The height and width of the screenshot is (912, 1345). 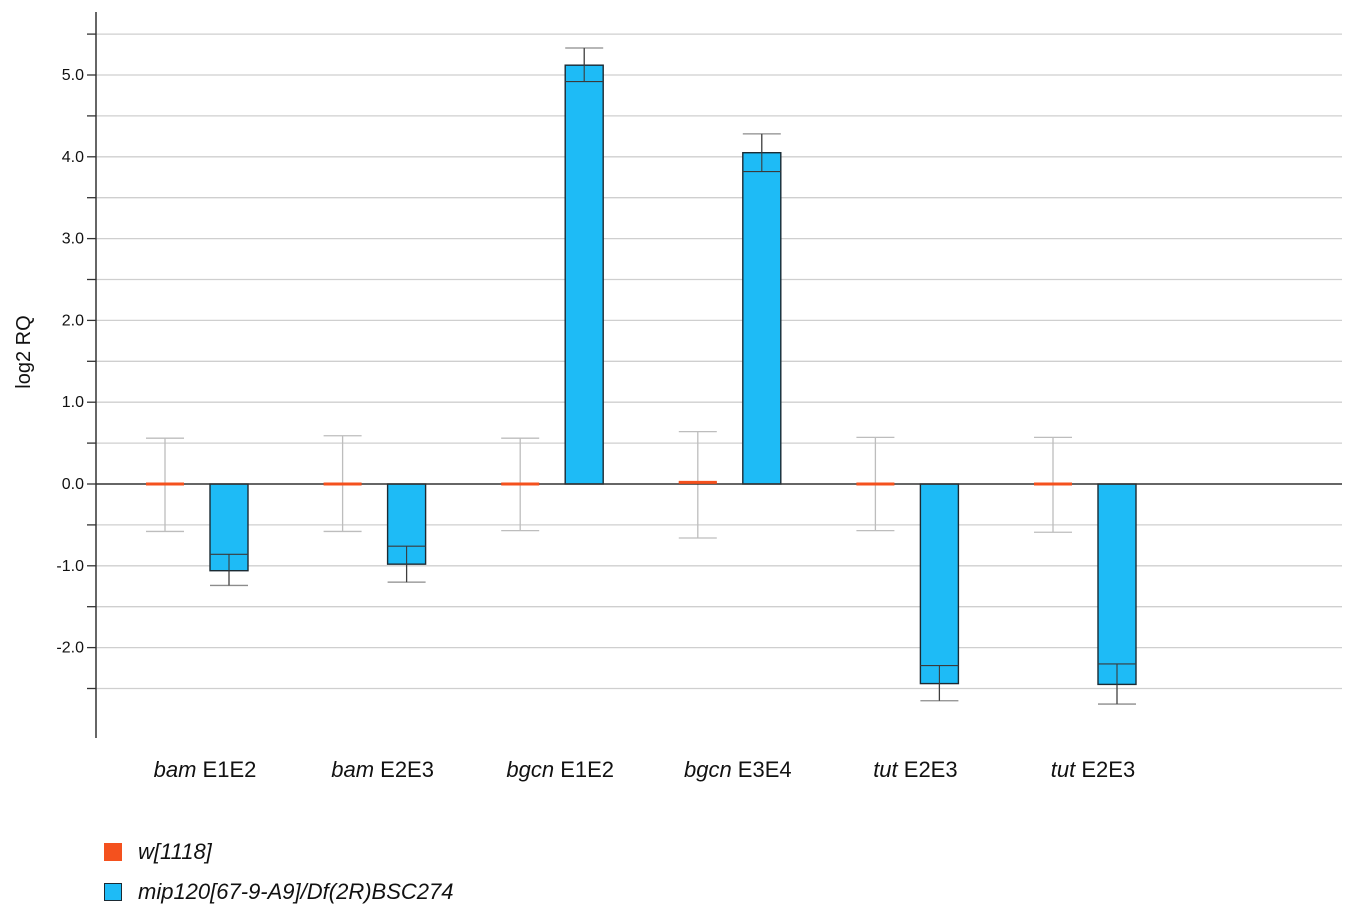 What do you see at coordinates (70, 648) in the screenshot?
I see `y-tick-label: -2.0` at bounding box center [70, 648].